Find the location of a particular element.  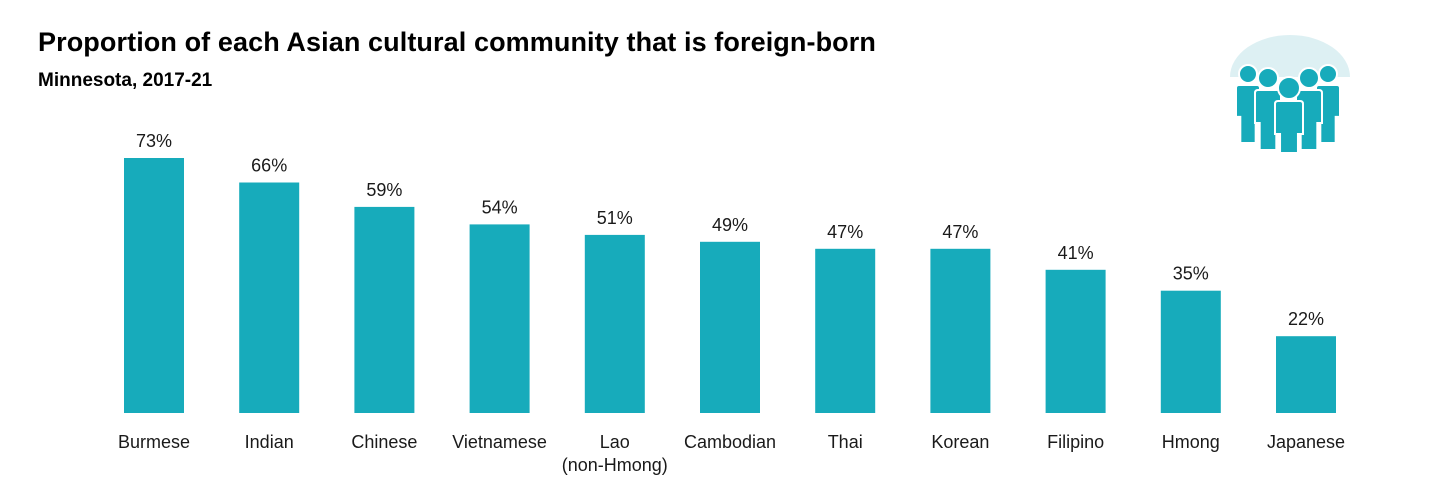

category-label: Lao (non-Hmong) is located at coordinates (615, 453).